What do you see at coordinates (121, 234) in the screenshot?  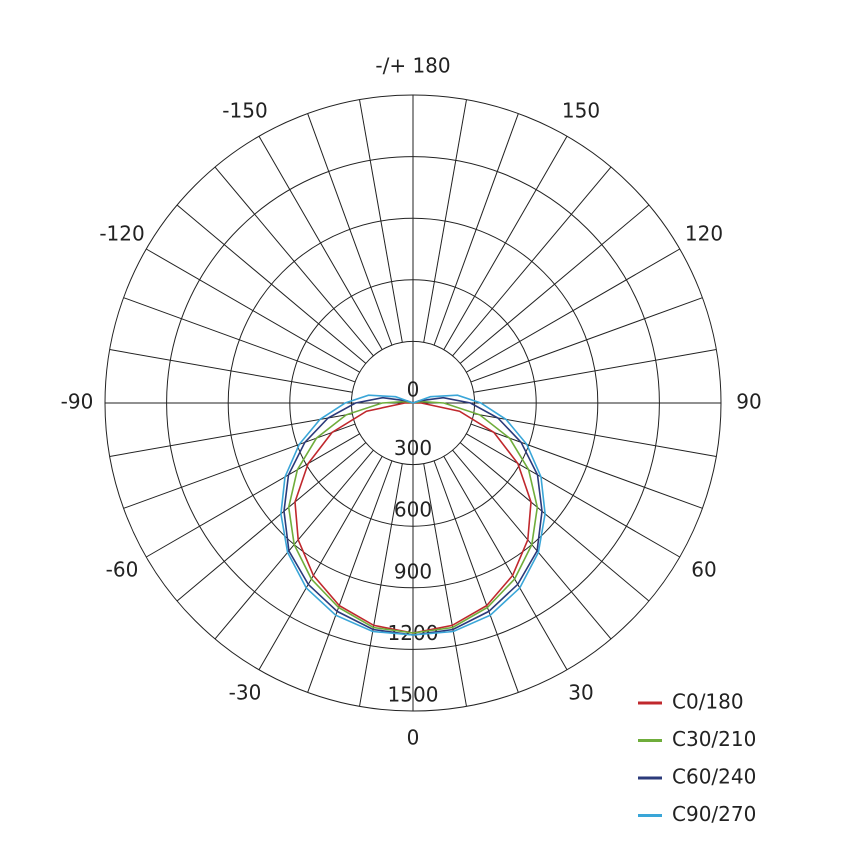 I see `theta-tick-label: -120` at bounding box center [121, 234].